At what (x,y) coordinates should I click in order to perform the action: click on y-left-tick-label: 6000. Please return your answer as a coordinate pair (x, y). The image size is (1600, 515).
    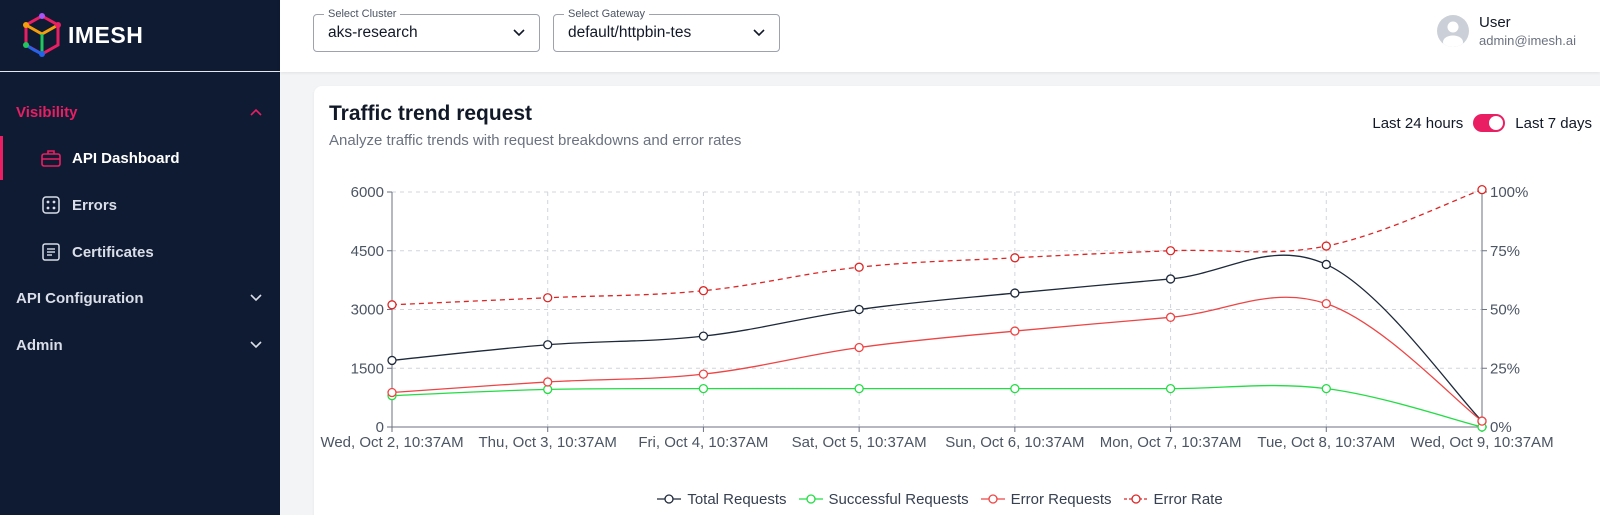
    Looking at the image, I should click on (367, 192).